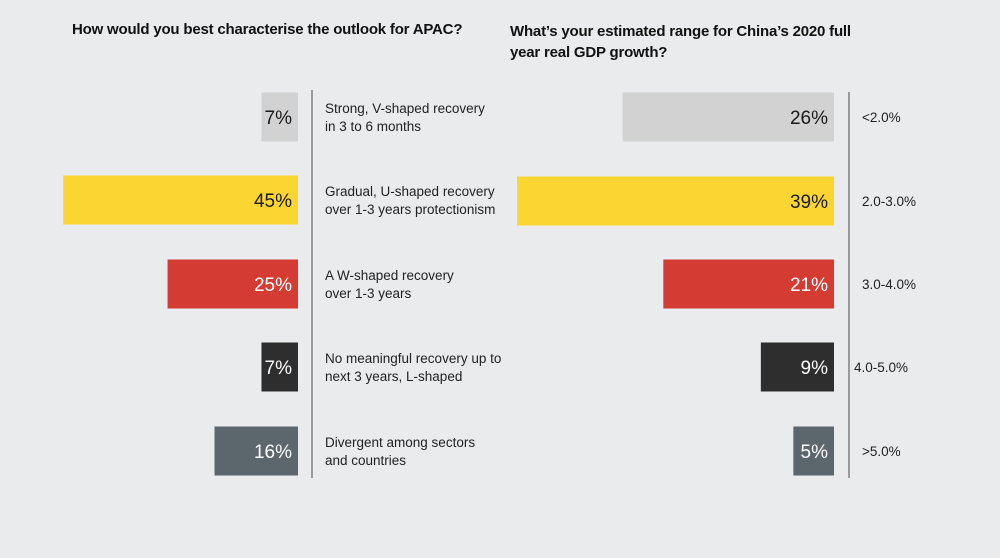  Describe the element at coordinates (410, 191) in the screenshot. I see `apac-category-label-line: Gradual, U-shaped recovery` at that location.